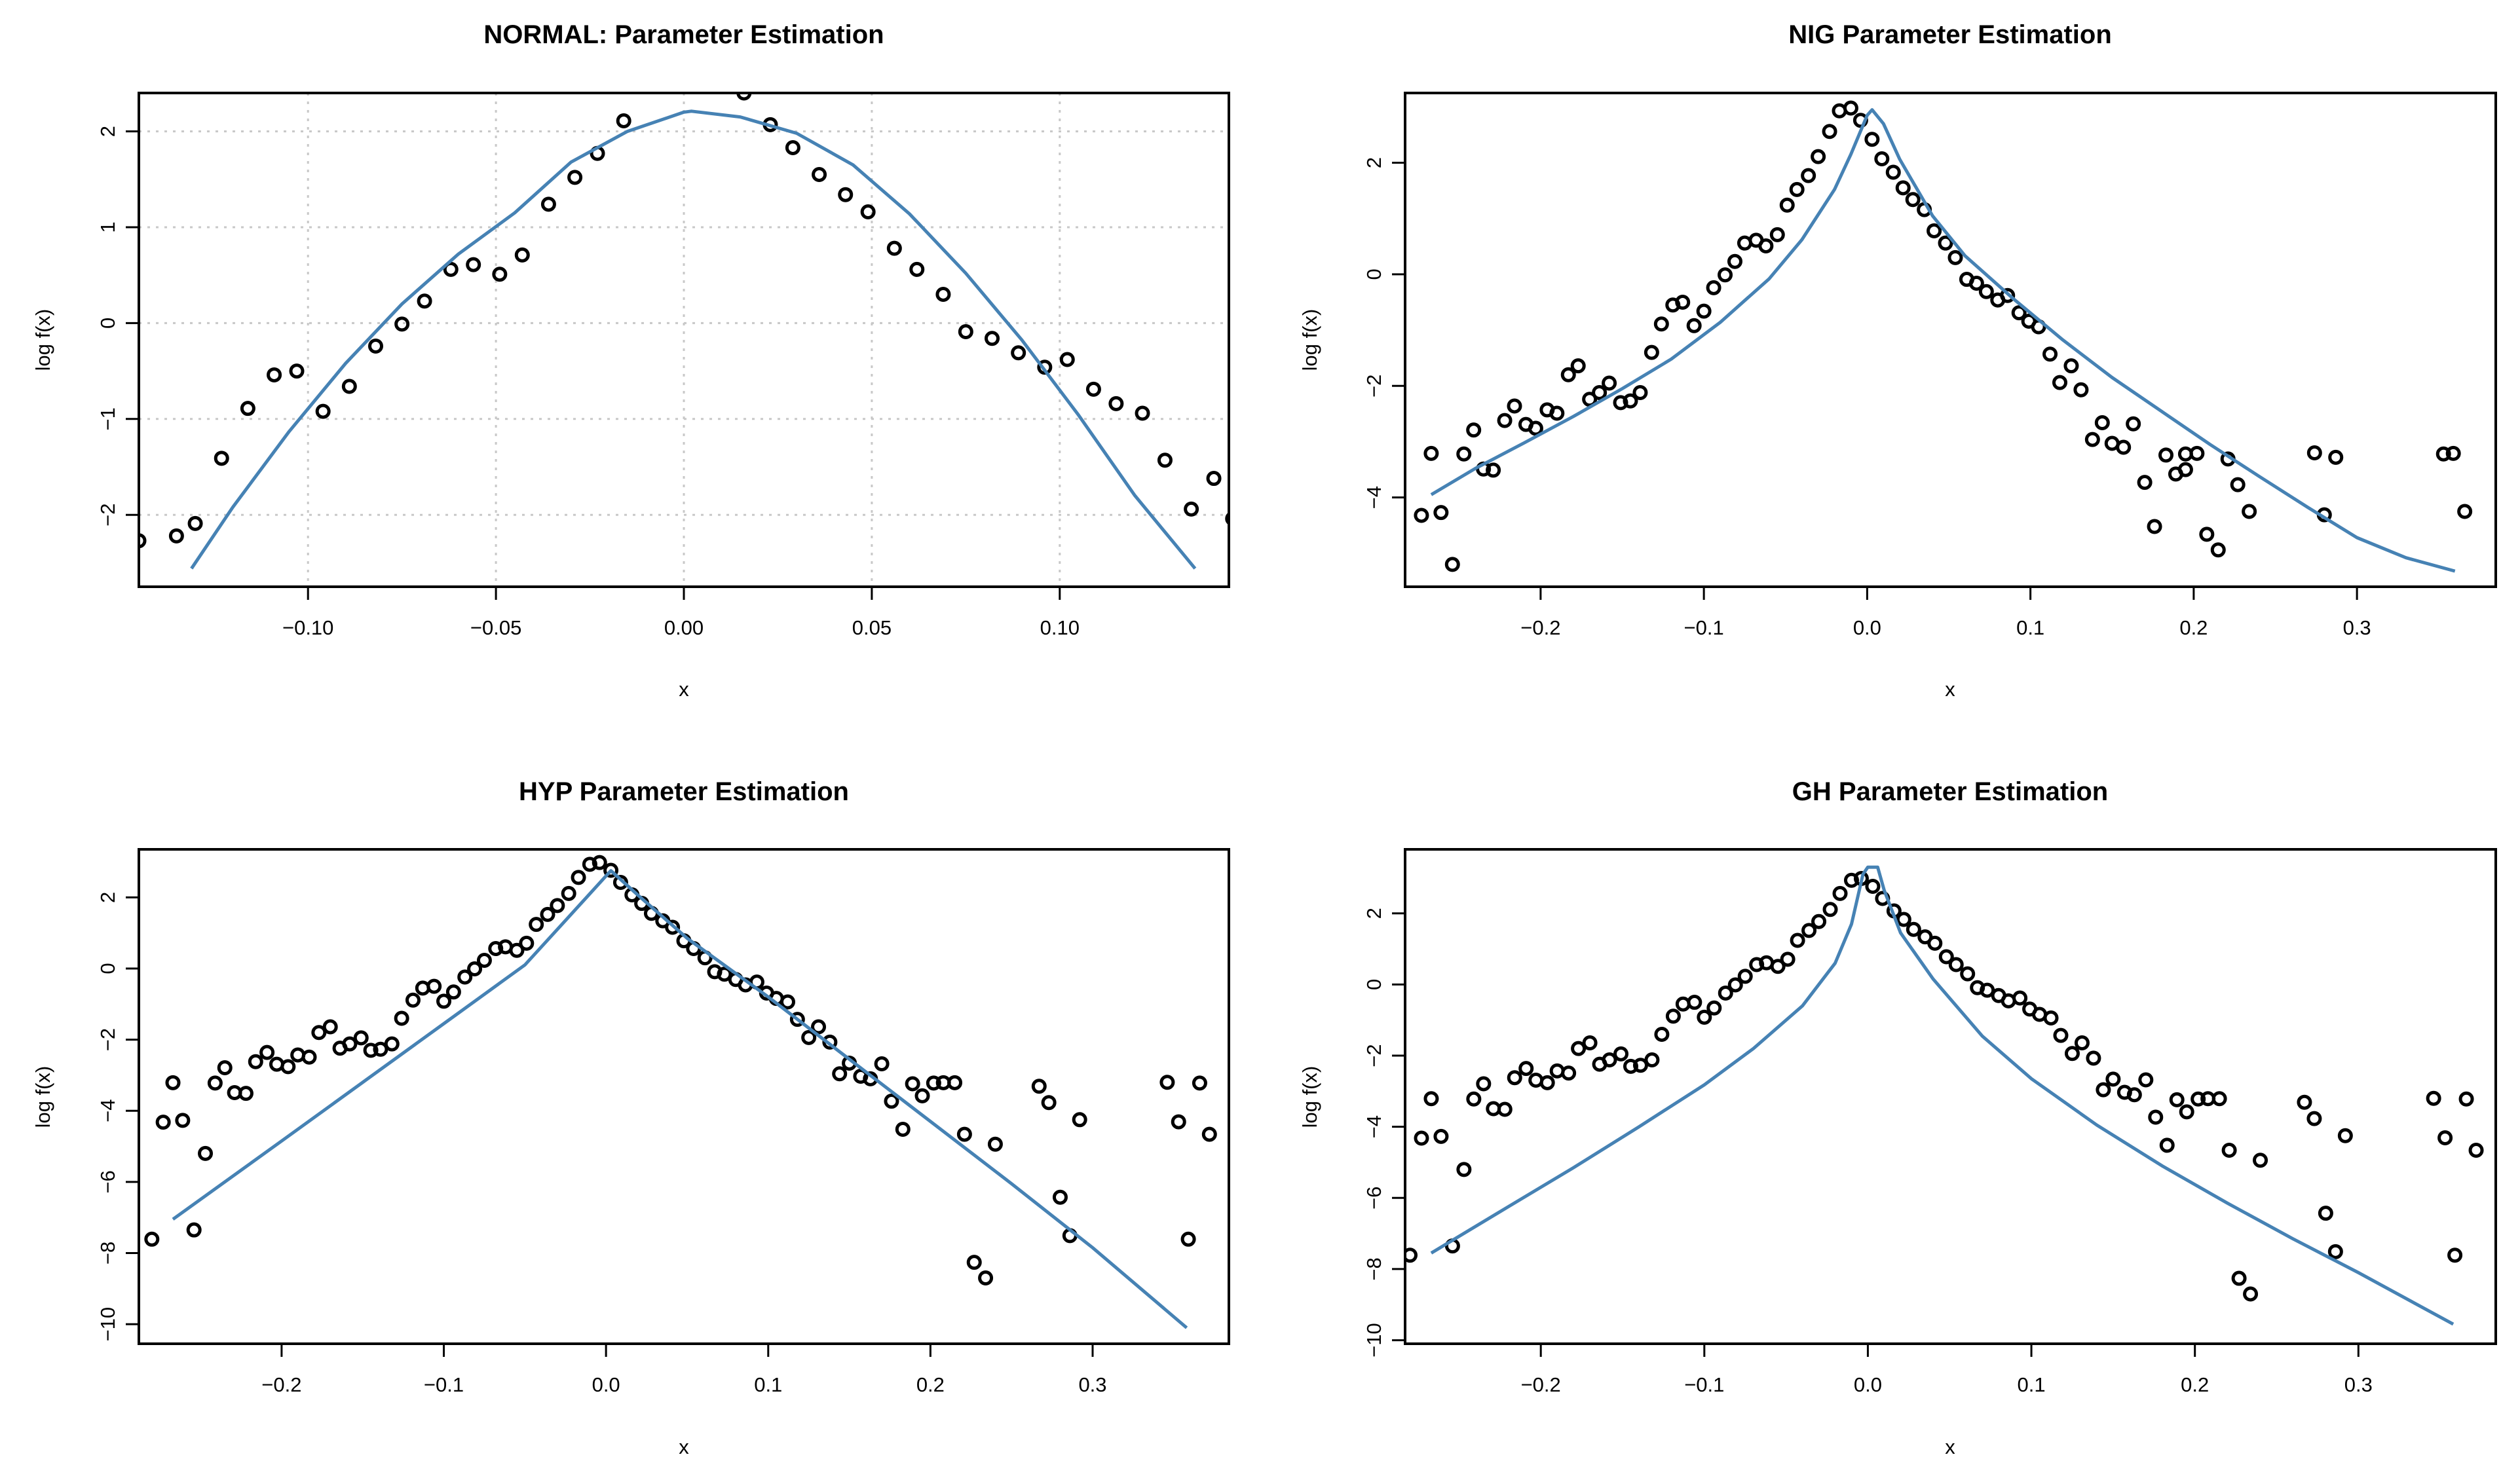 This screenshot has height=1478, width=2520. Describe the element at coordinates (117, 327) in the screenshot. I see `y-axis: −2 −1 0 1 2` at that location.